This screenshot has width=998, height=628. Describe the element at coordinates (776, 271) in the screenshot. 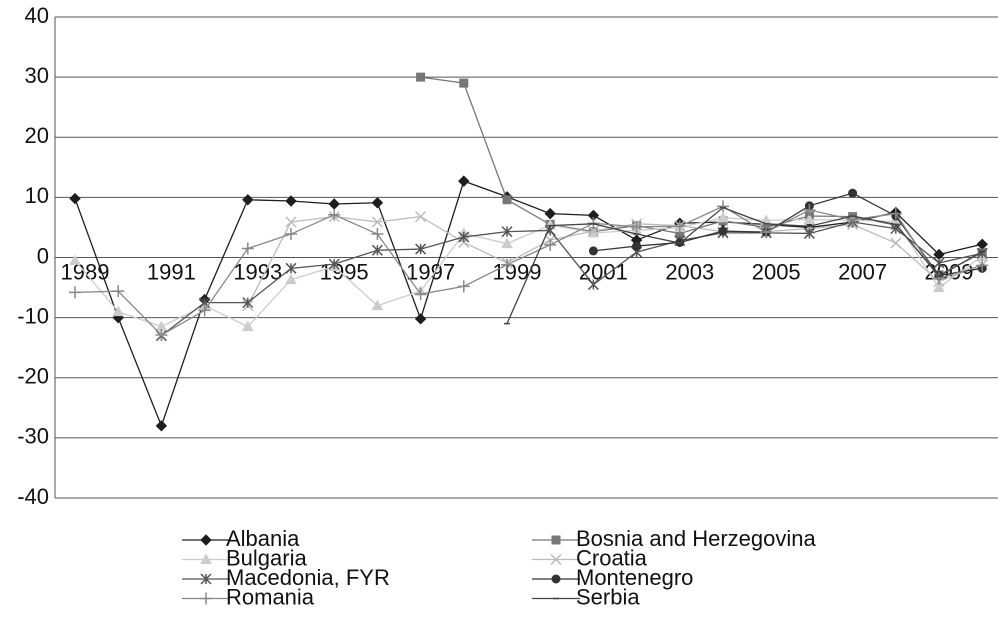

I see `x-tick-label: 2005` at that location.